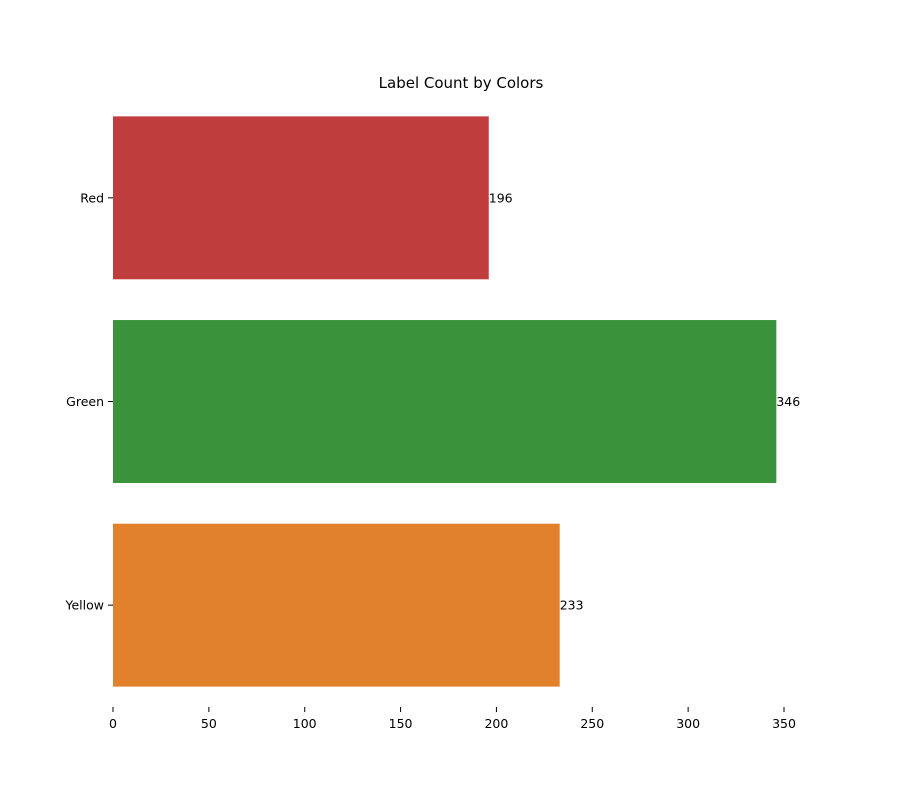 The image size is (900, 804). I want to click on x-tick-label-200: 200, so click(496, 723).